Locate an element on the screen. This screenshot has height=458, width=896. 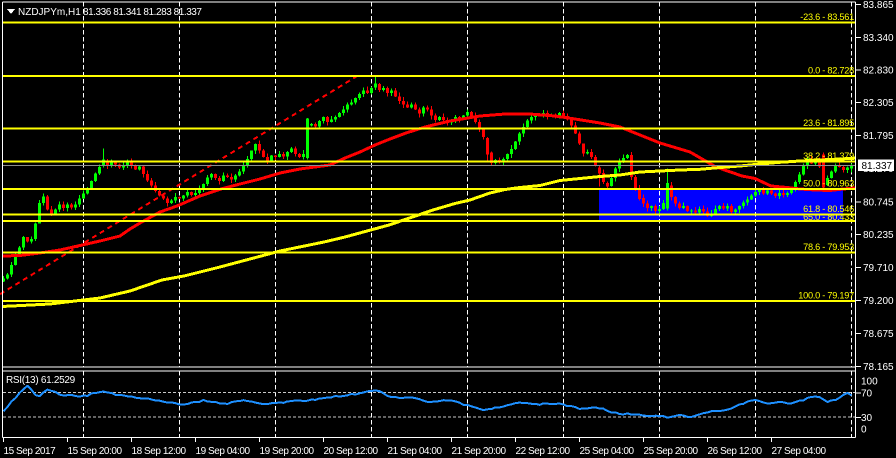
svg-text: 25 Sep 20:00 is located at coordinates (671, 451).